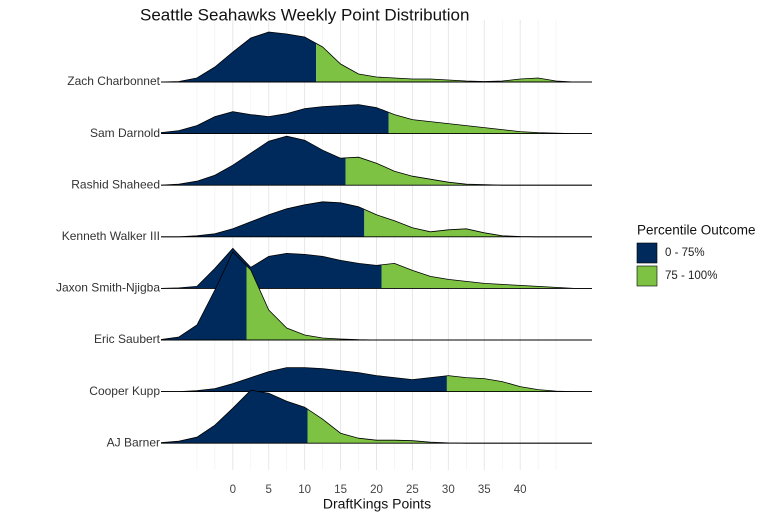 The width and height of the screenshot is (781, 520). What do you see at coordinates (111, 236) in the screenshot?
I see `category-label: Kenneth Walker III` at bounding box center [111, 236].